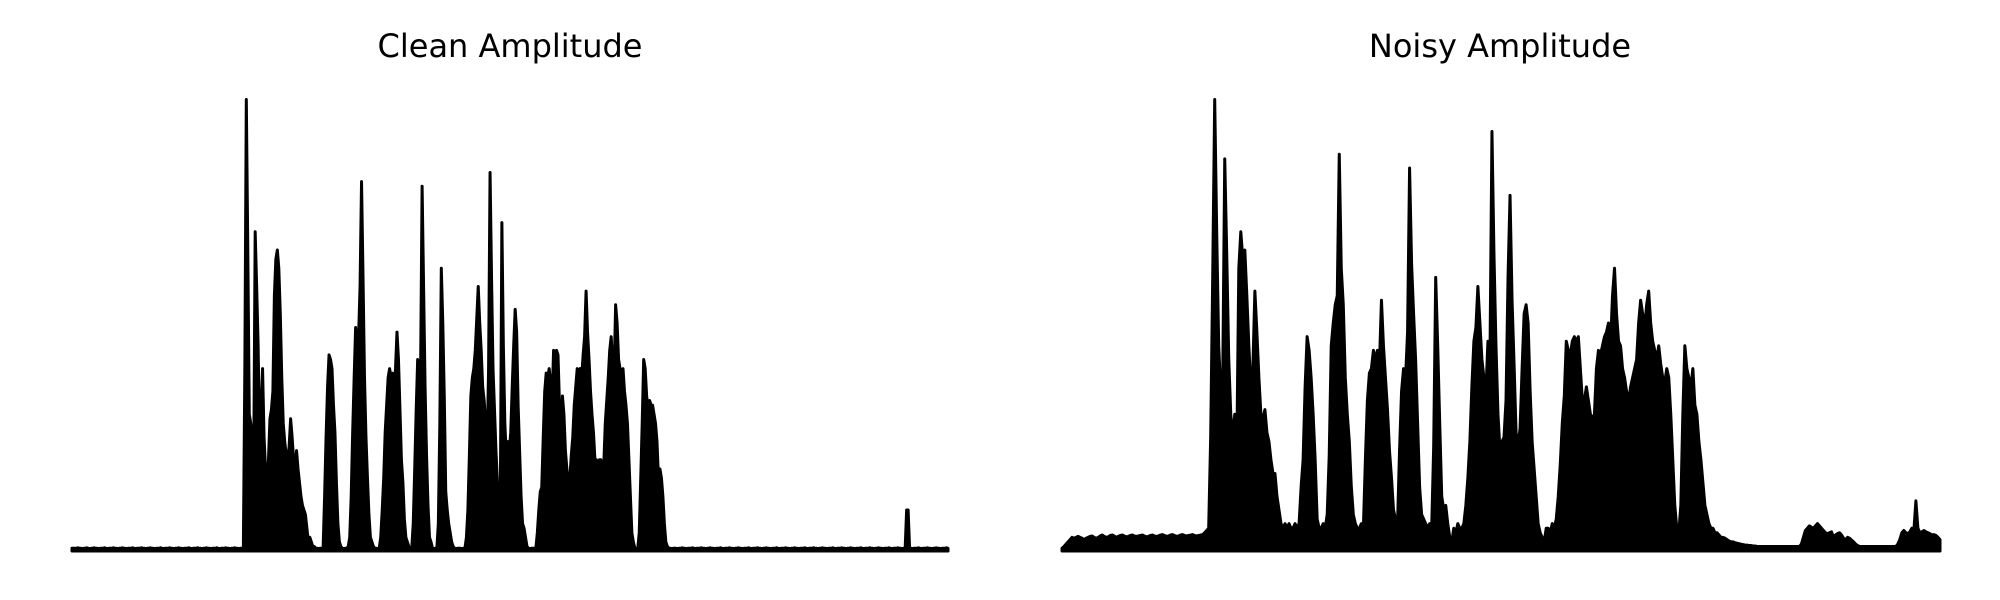 Image resolution: width=2000 pixels, height=600 pixels. I want to click on clean-amplitude-title: Clean Amplitude, so click(510, 46).